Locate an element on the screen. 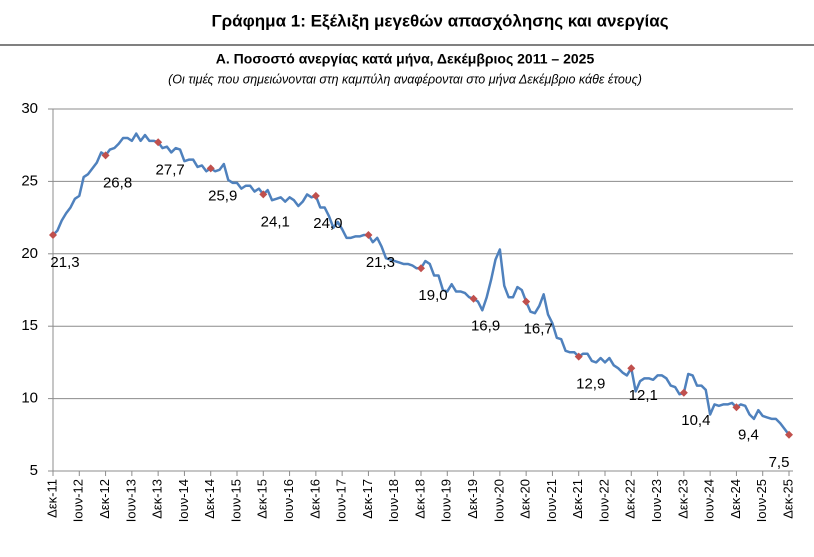 This screenshot has height=557, width=814. x-tick-label: Ιουν-21 is located at coordinates (551, 500).